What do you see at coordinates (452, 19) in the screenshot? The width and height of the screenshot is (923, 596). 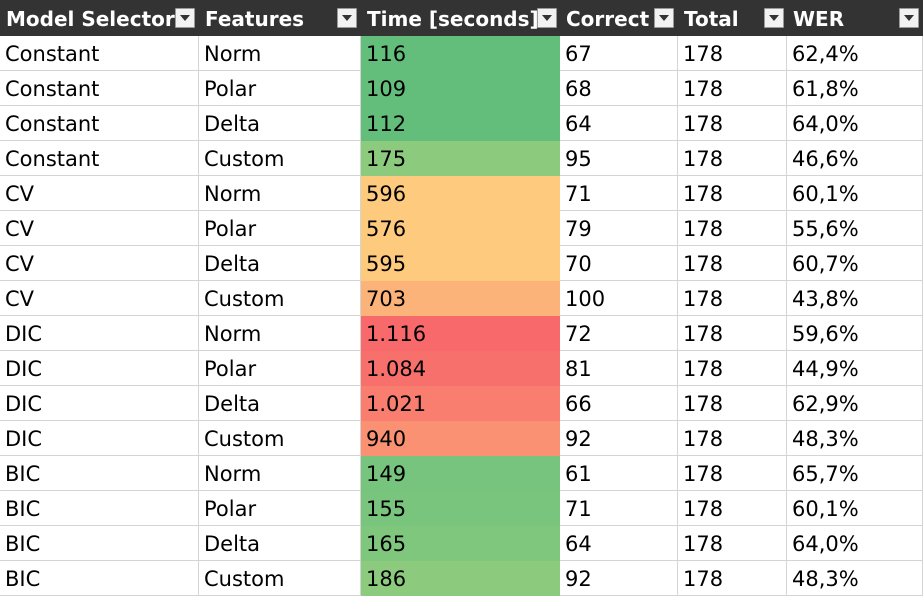 I see `column-header-time: Time [seconds]` at bounding box center [452, 19].